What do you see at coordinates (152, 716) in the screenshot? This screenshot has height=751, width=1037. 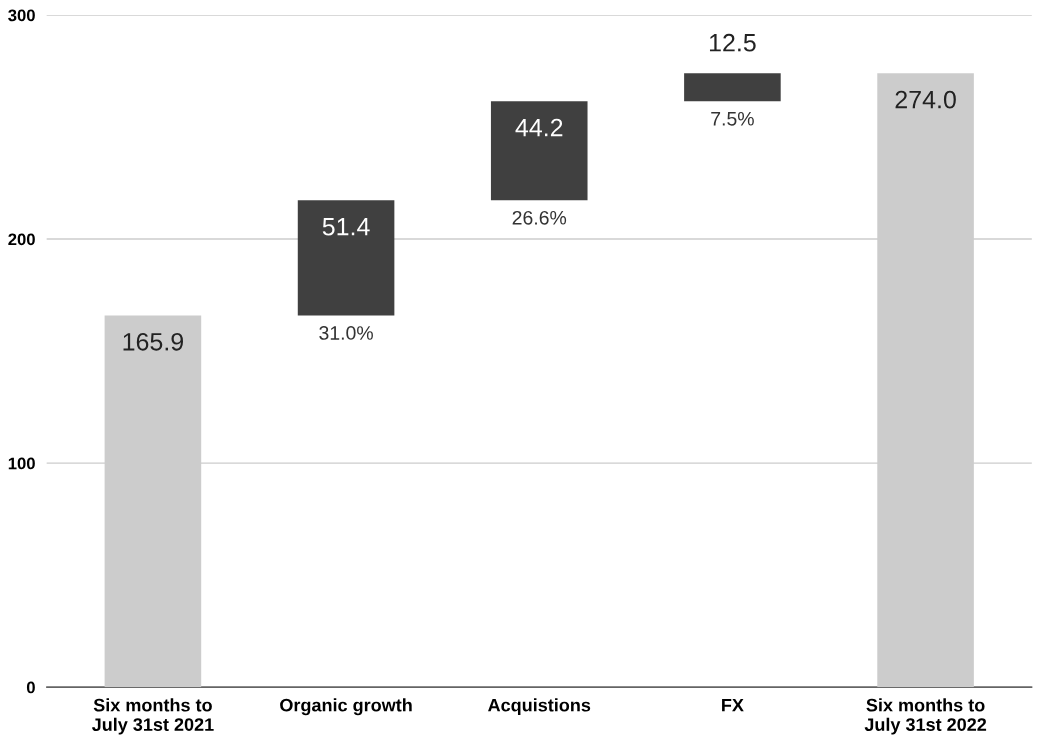 I see `x-tick-label: Six months to July 31st 2021` at bounding box center [152, 716].